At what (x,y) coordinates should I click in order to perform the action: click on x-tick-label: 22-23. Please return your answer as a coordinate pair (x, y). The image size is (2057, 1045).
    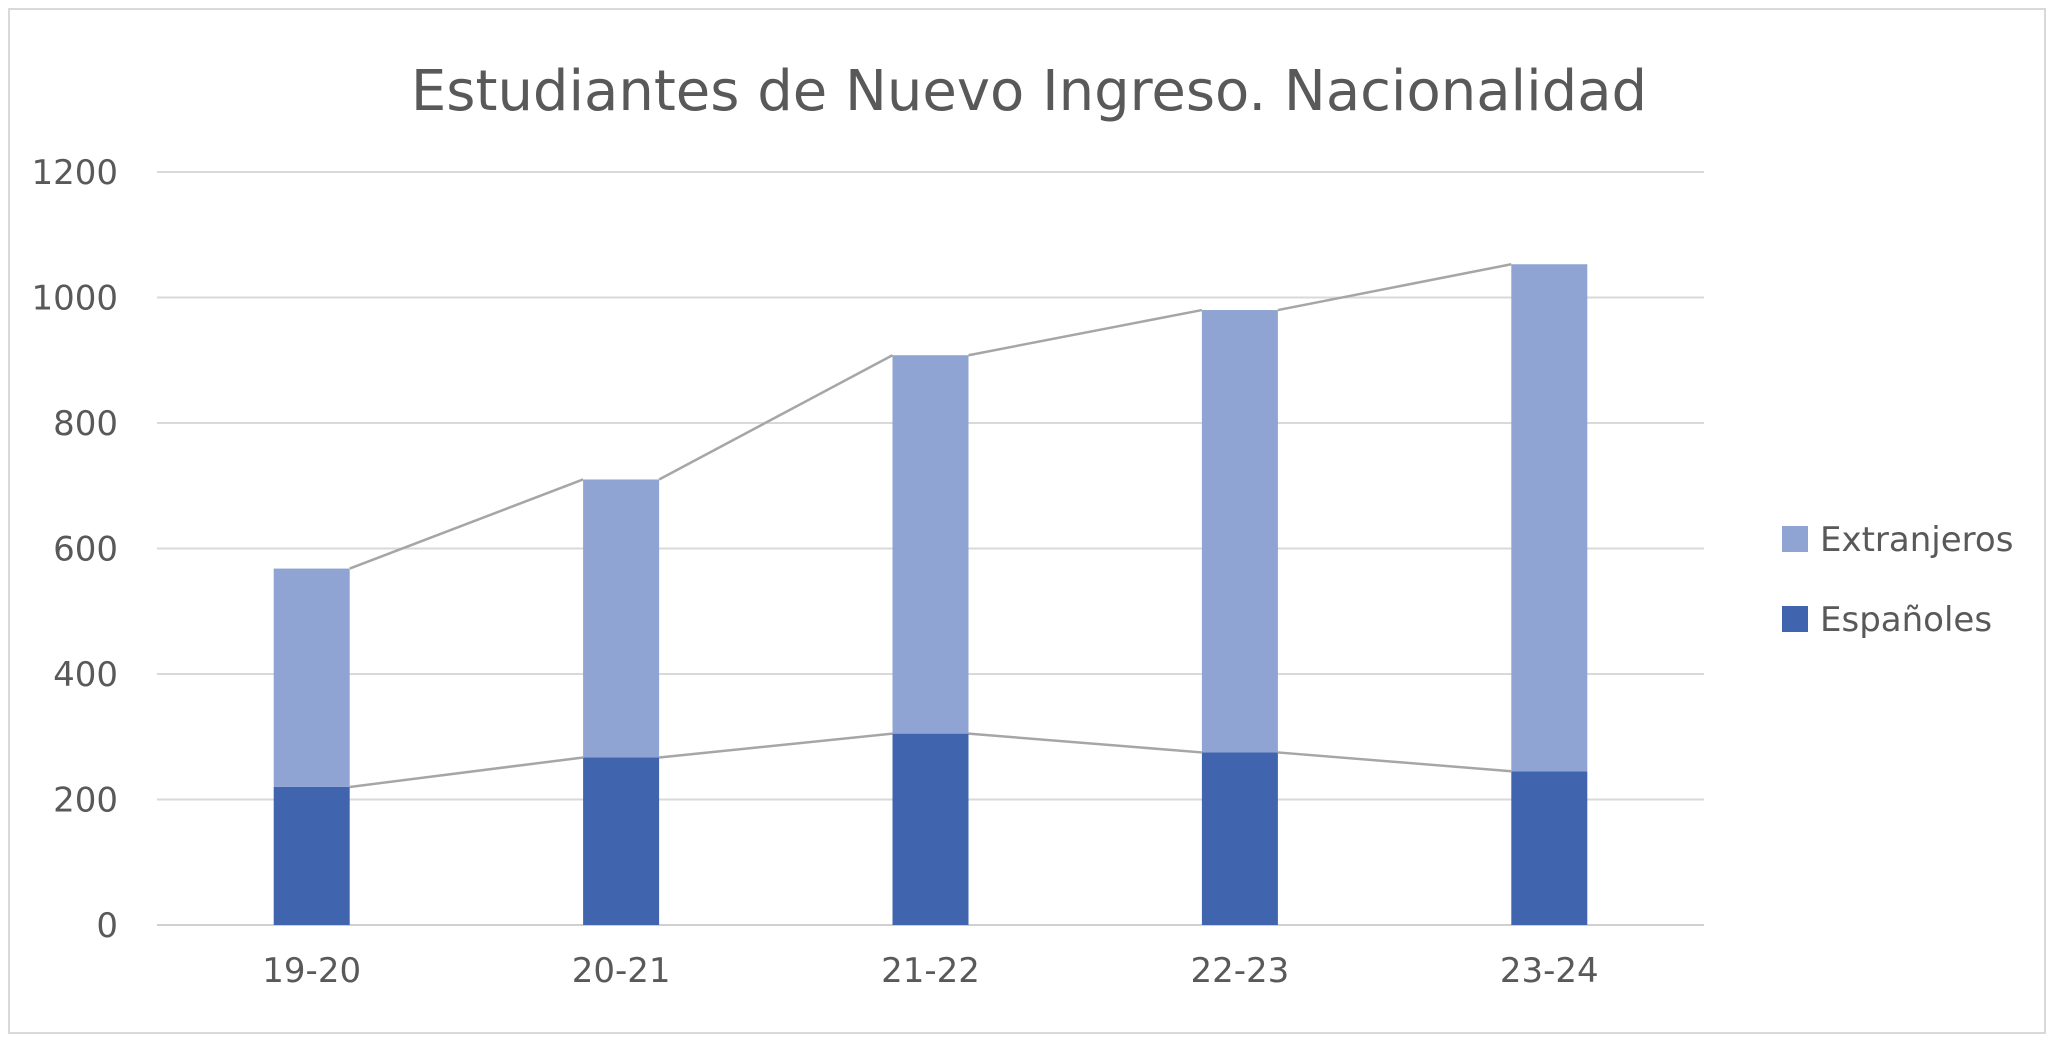
    Looking at the image, I should click on (1240, 971).